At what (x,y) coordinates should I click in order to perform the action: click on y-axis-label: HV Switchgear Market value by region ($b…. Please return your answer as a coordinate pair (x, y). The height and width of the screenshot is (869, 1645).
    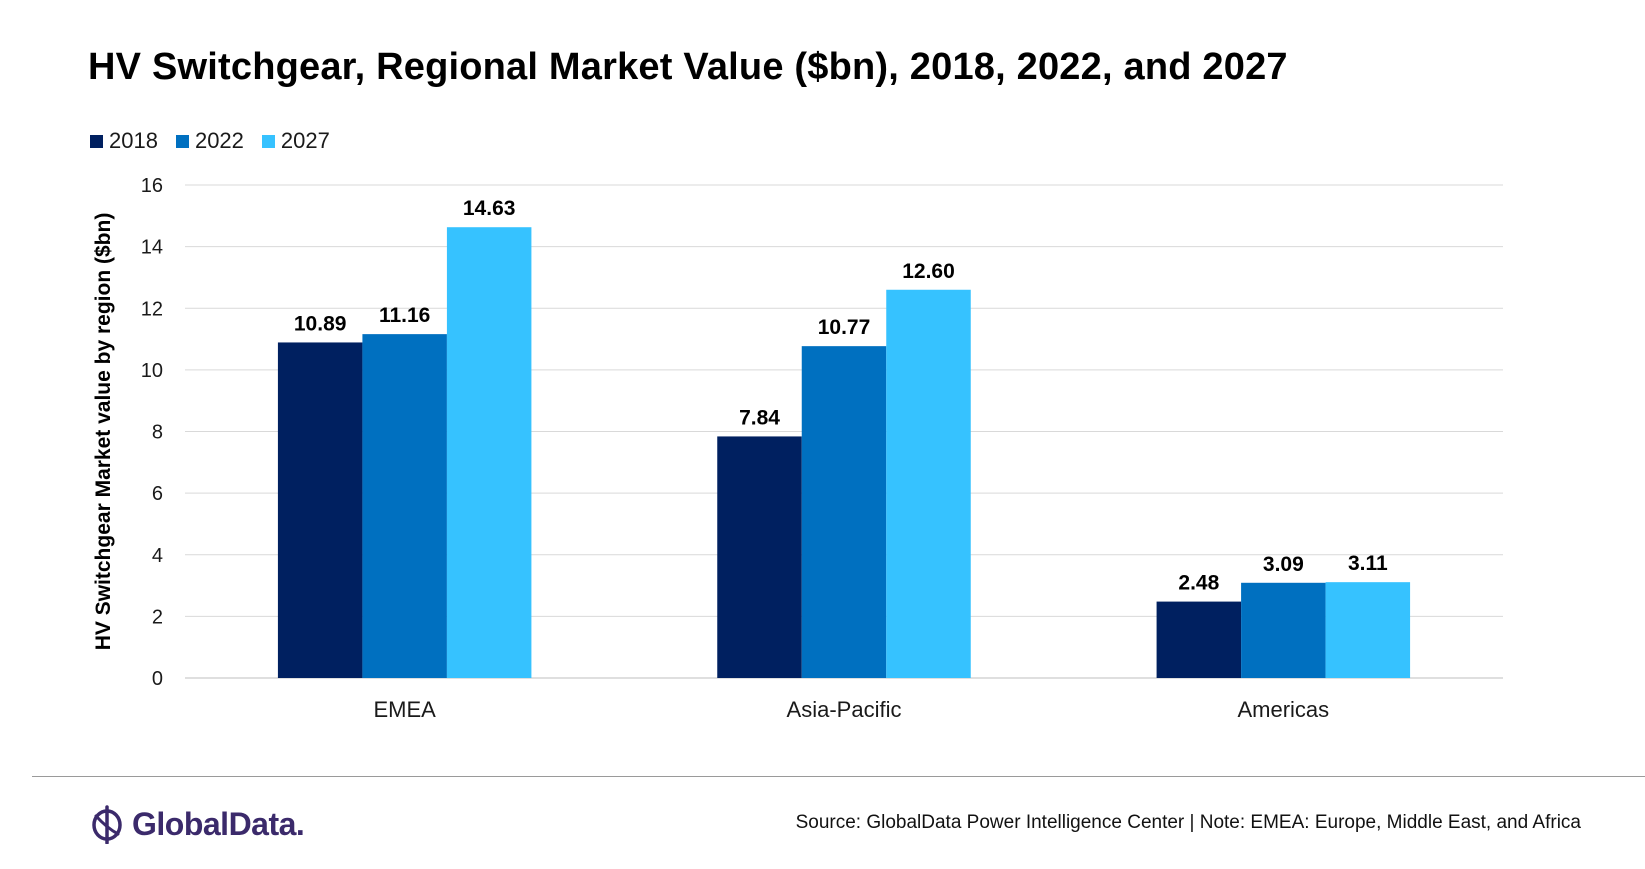
    Looking at the image, I should click on (103, 432).